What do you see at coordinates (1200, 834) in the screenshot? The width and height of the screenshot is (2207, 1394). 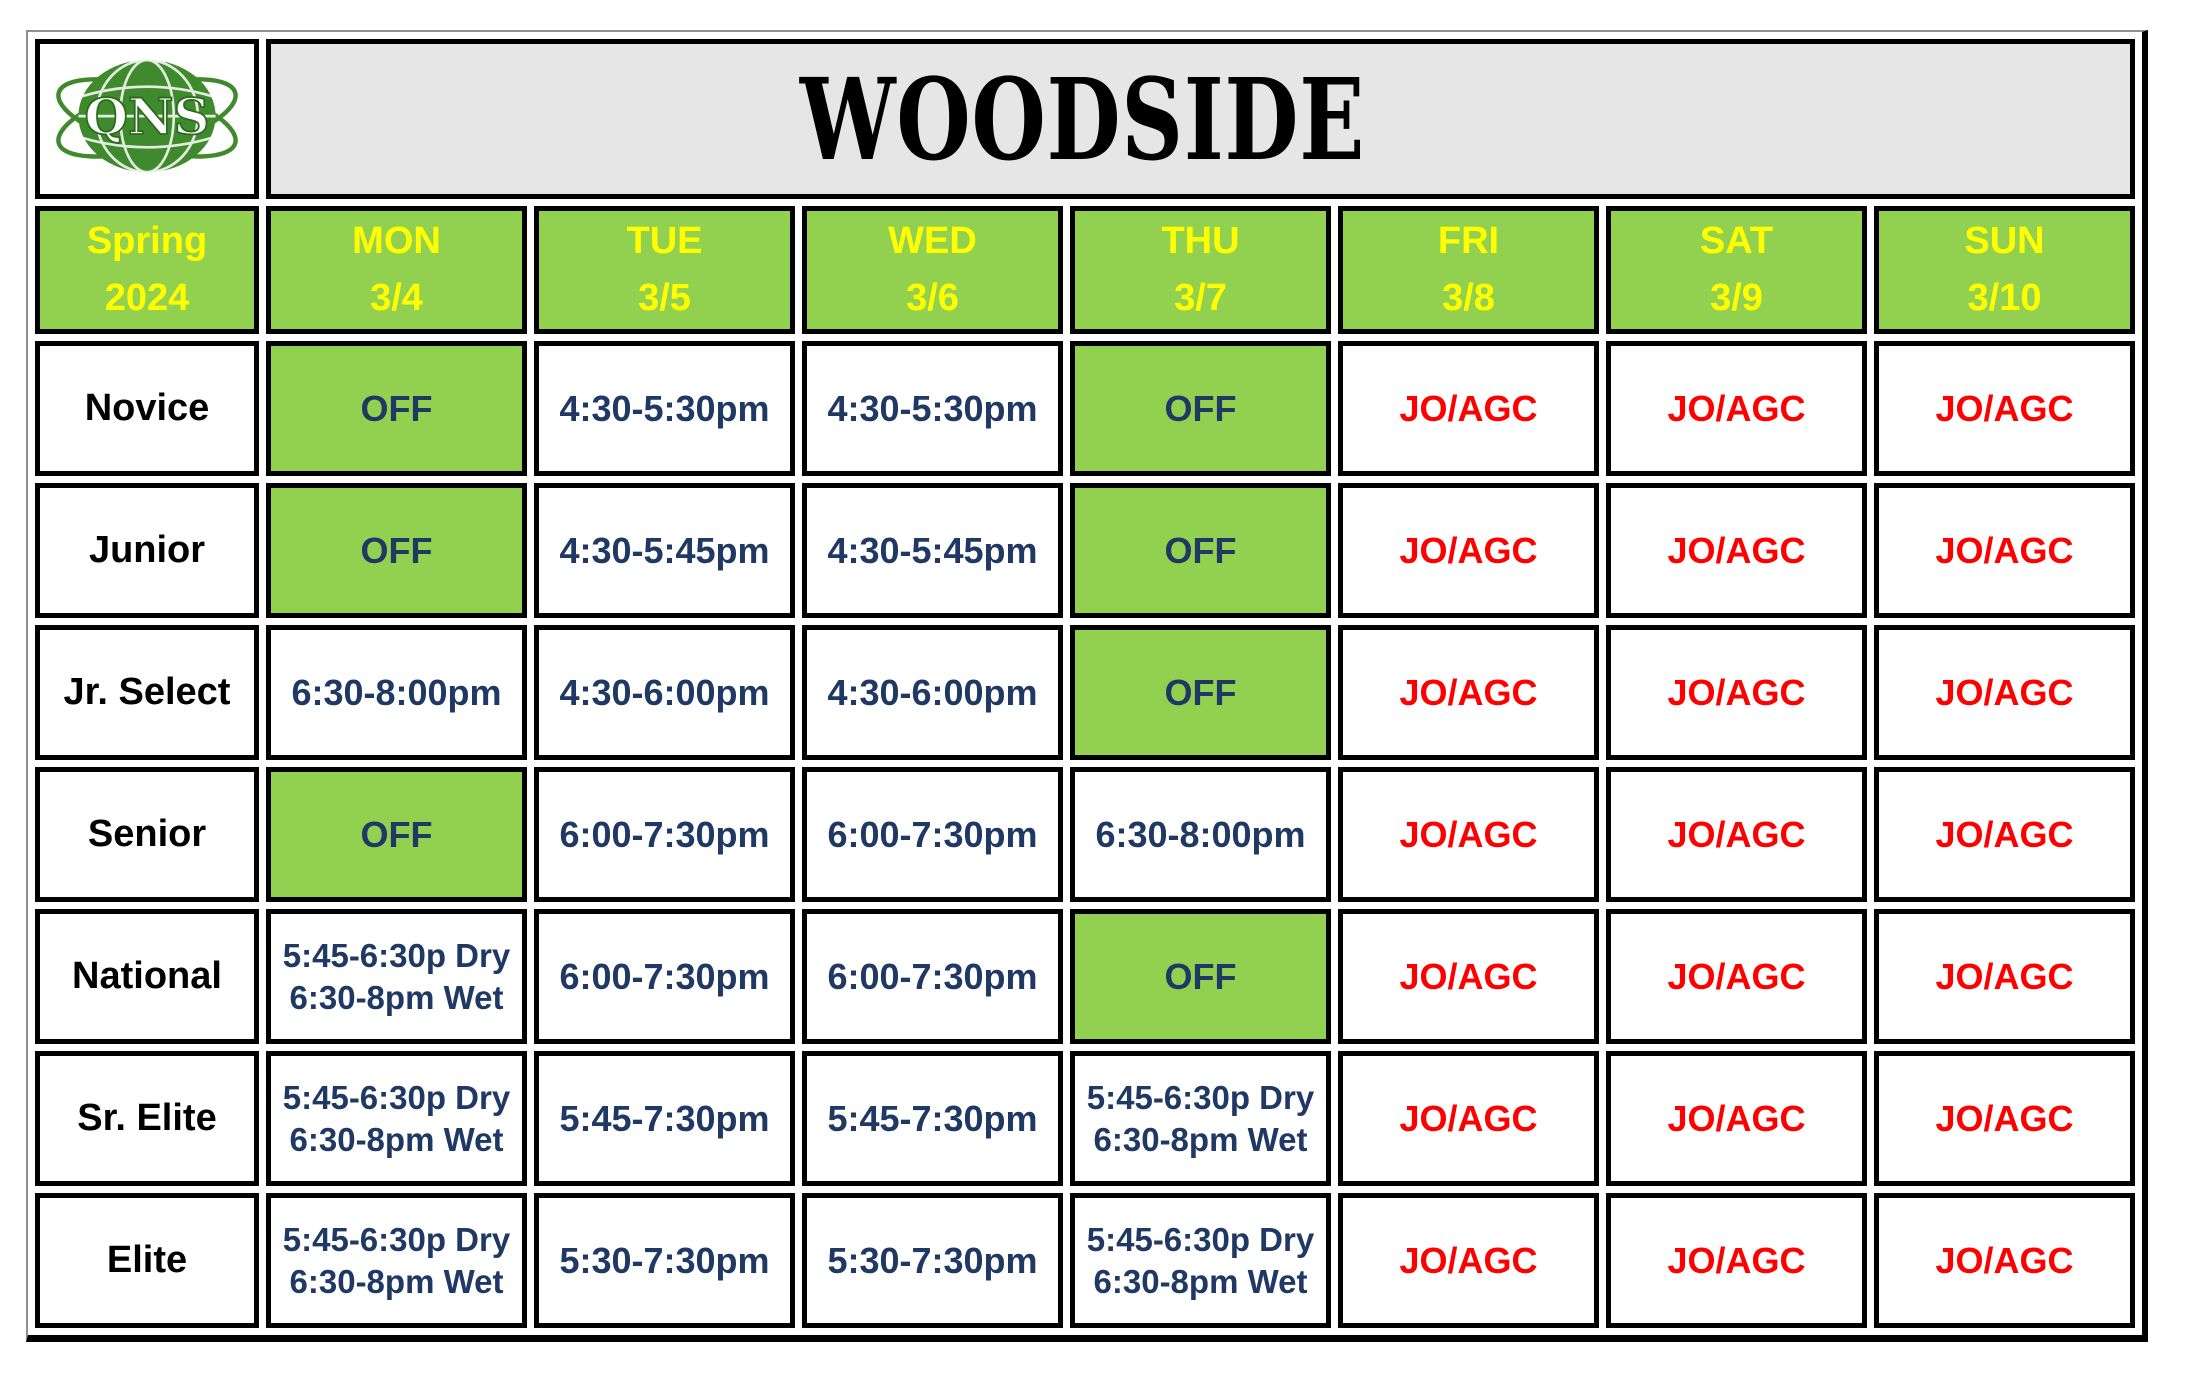 I see `cell-text: 6:30-8:00pm` at bounding box center [1200, 834].